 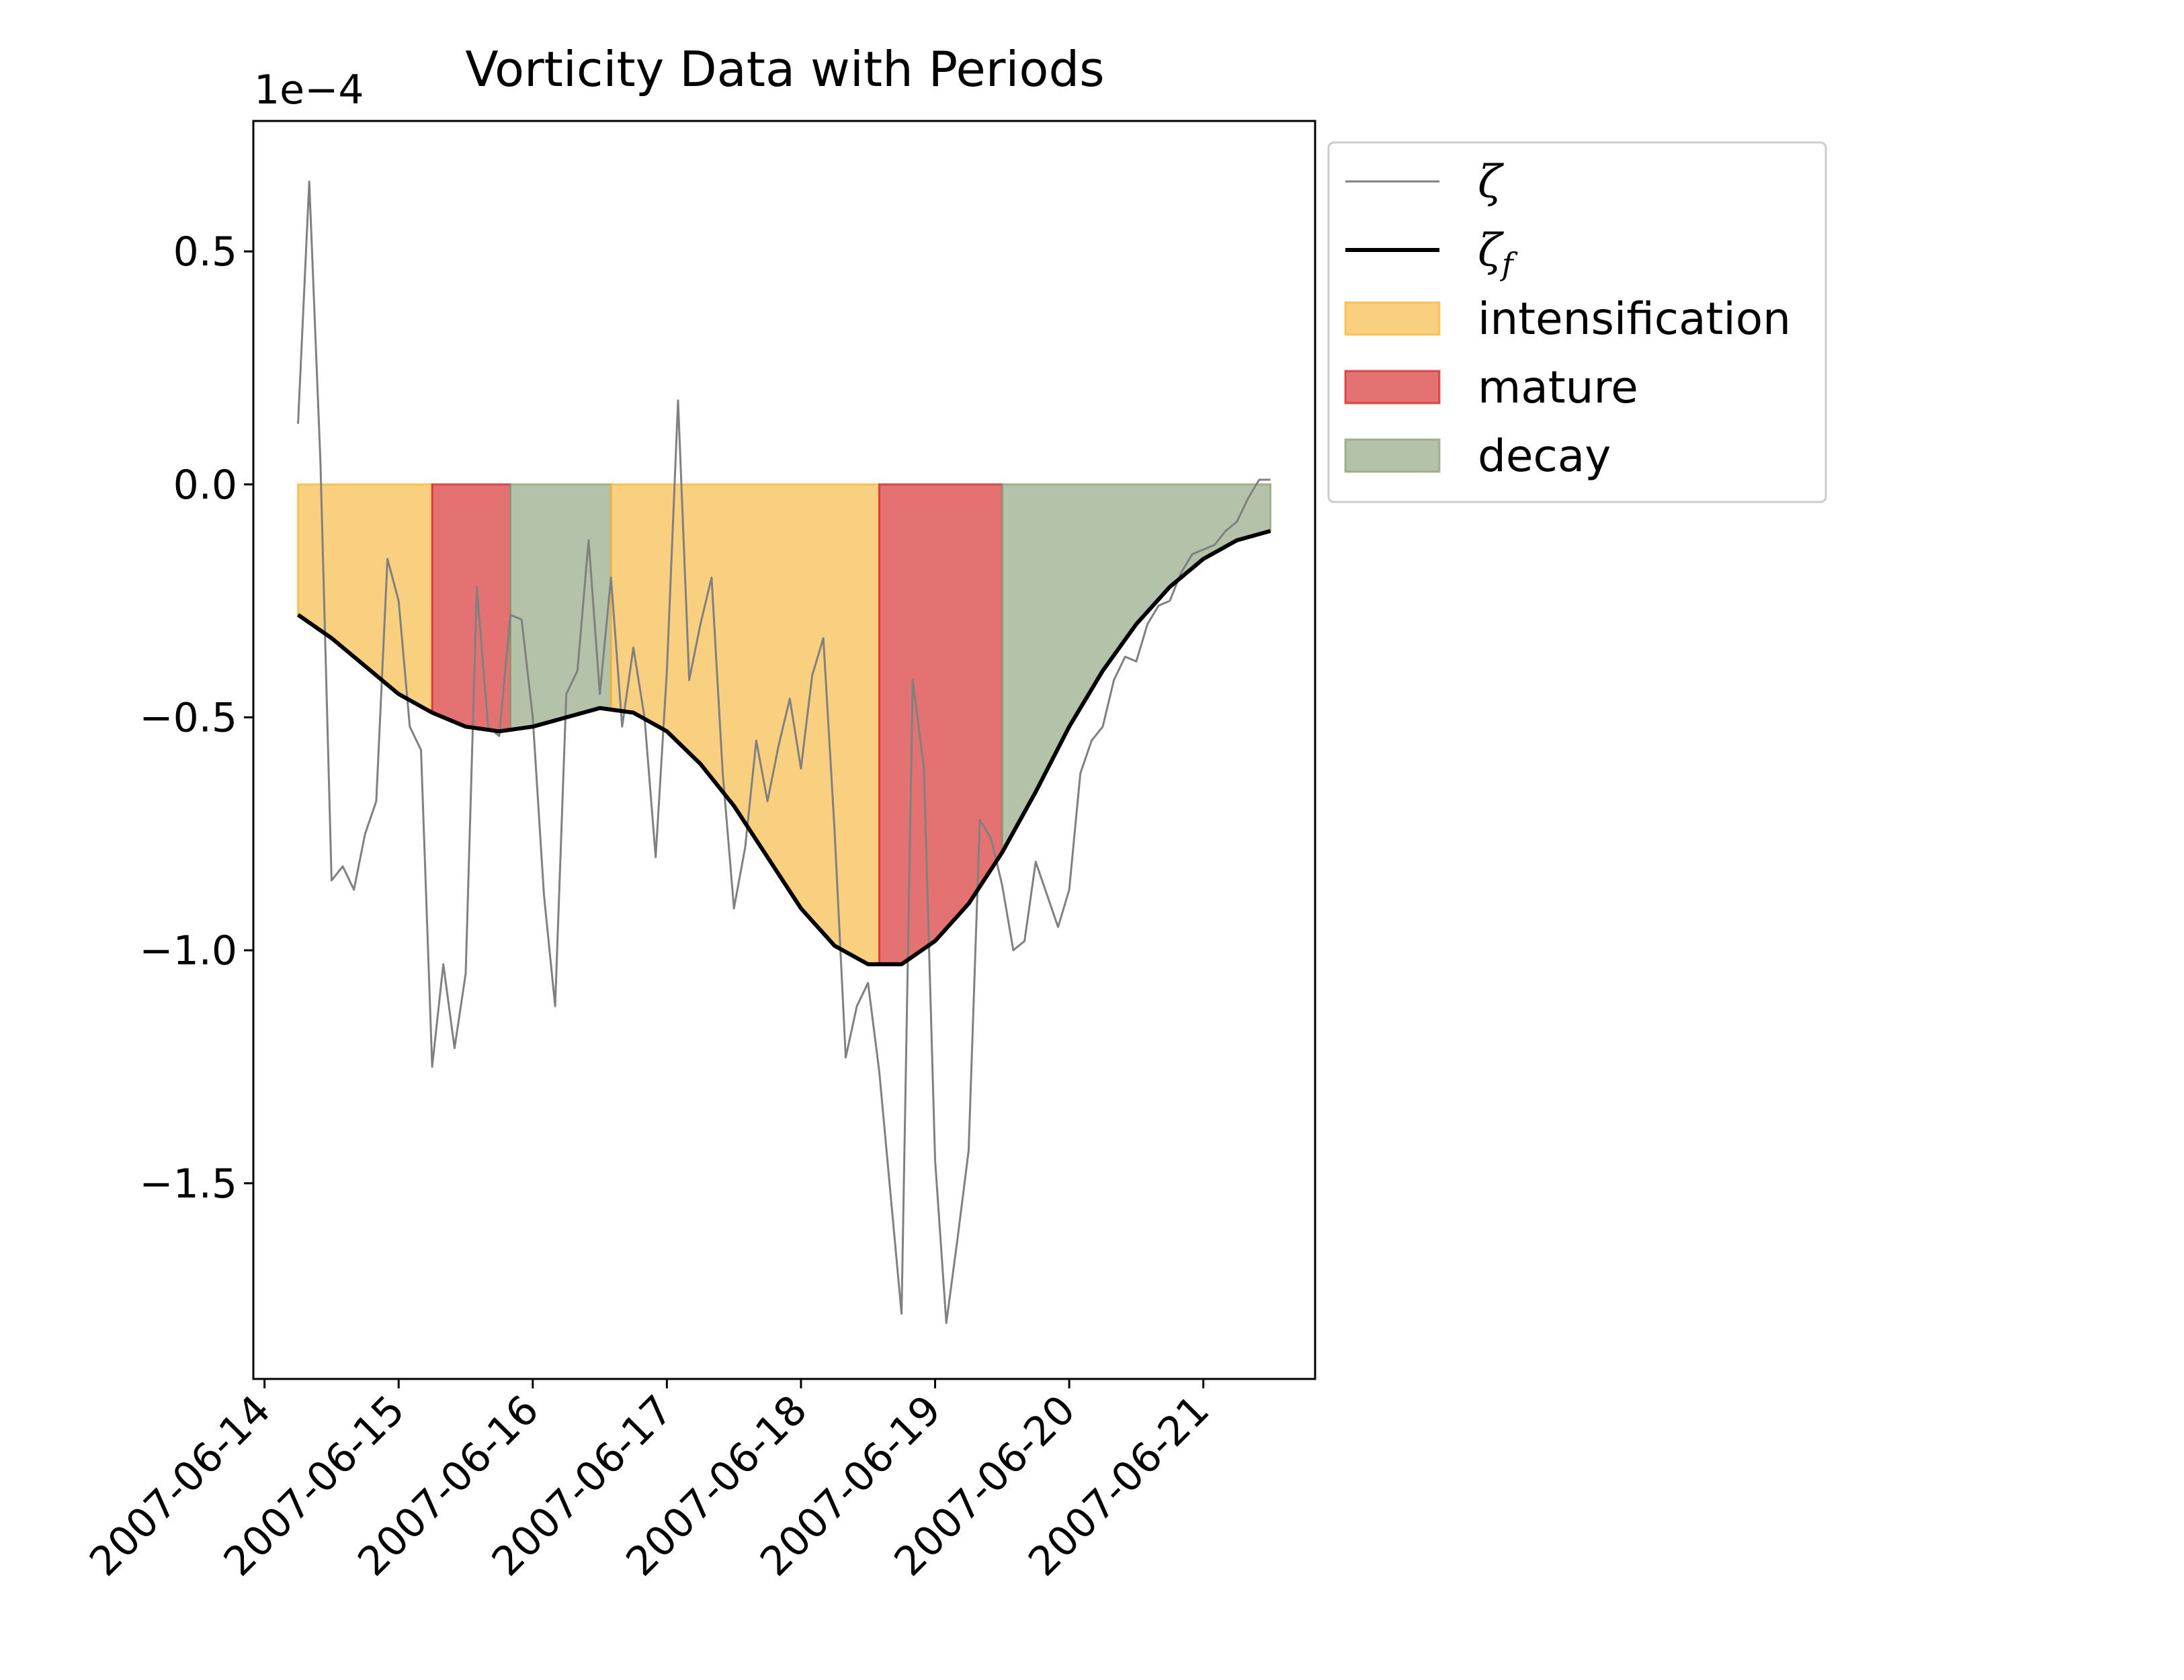 What do you see at coordinates (471, 608) in the screenshot?
I see `period-fill-mature` at bounding box center [471, 608].